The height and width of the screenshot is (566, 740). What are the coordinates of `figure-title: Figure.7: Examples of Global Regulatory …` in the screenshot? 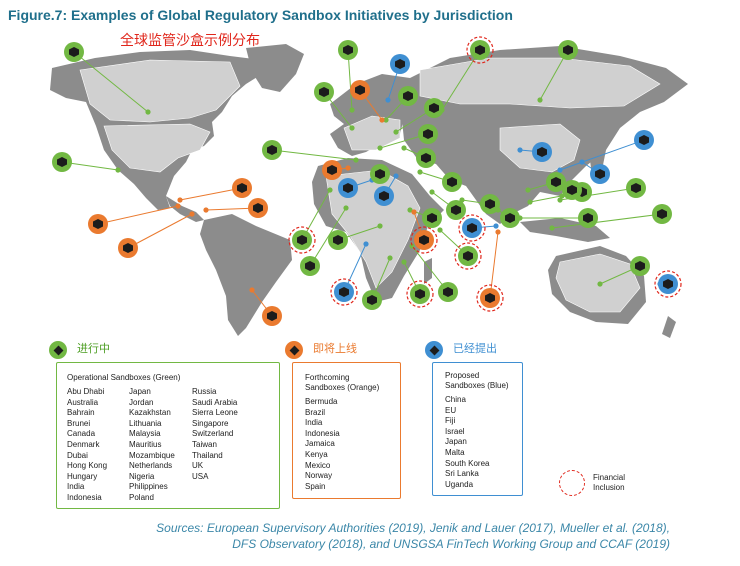 It's located at (260, 15).